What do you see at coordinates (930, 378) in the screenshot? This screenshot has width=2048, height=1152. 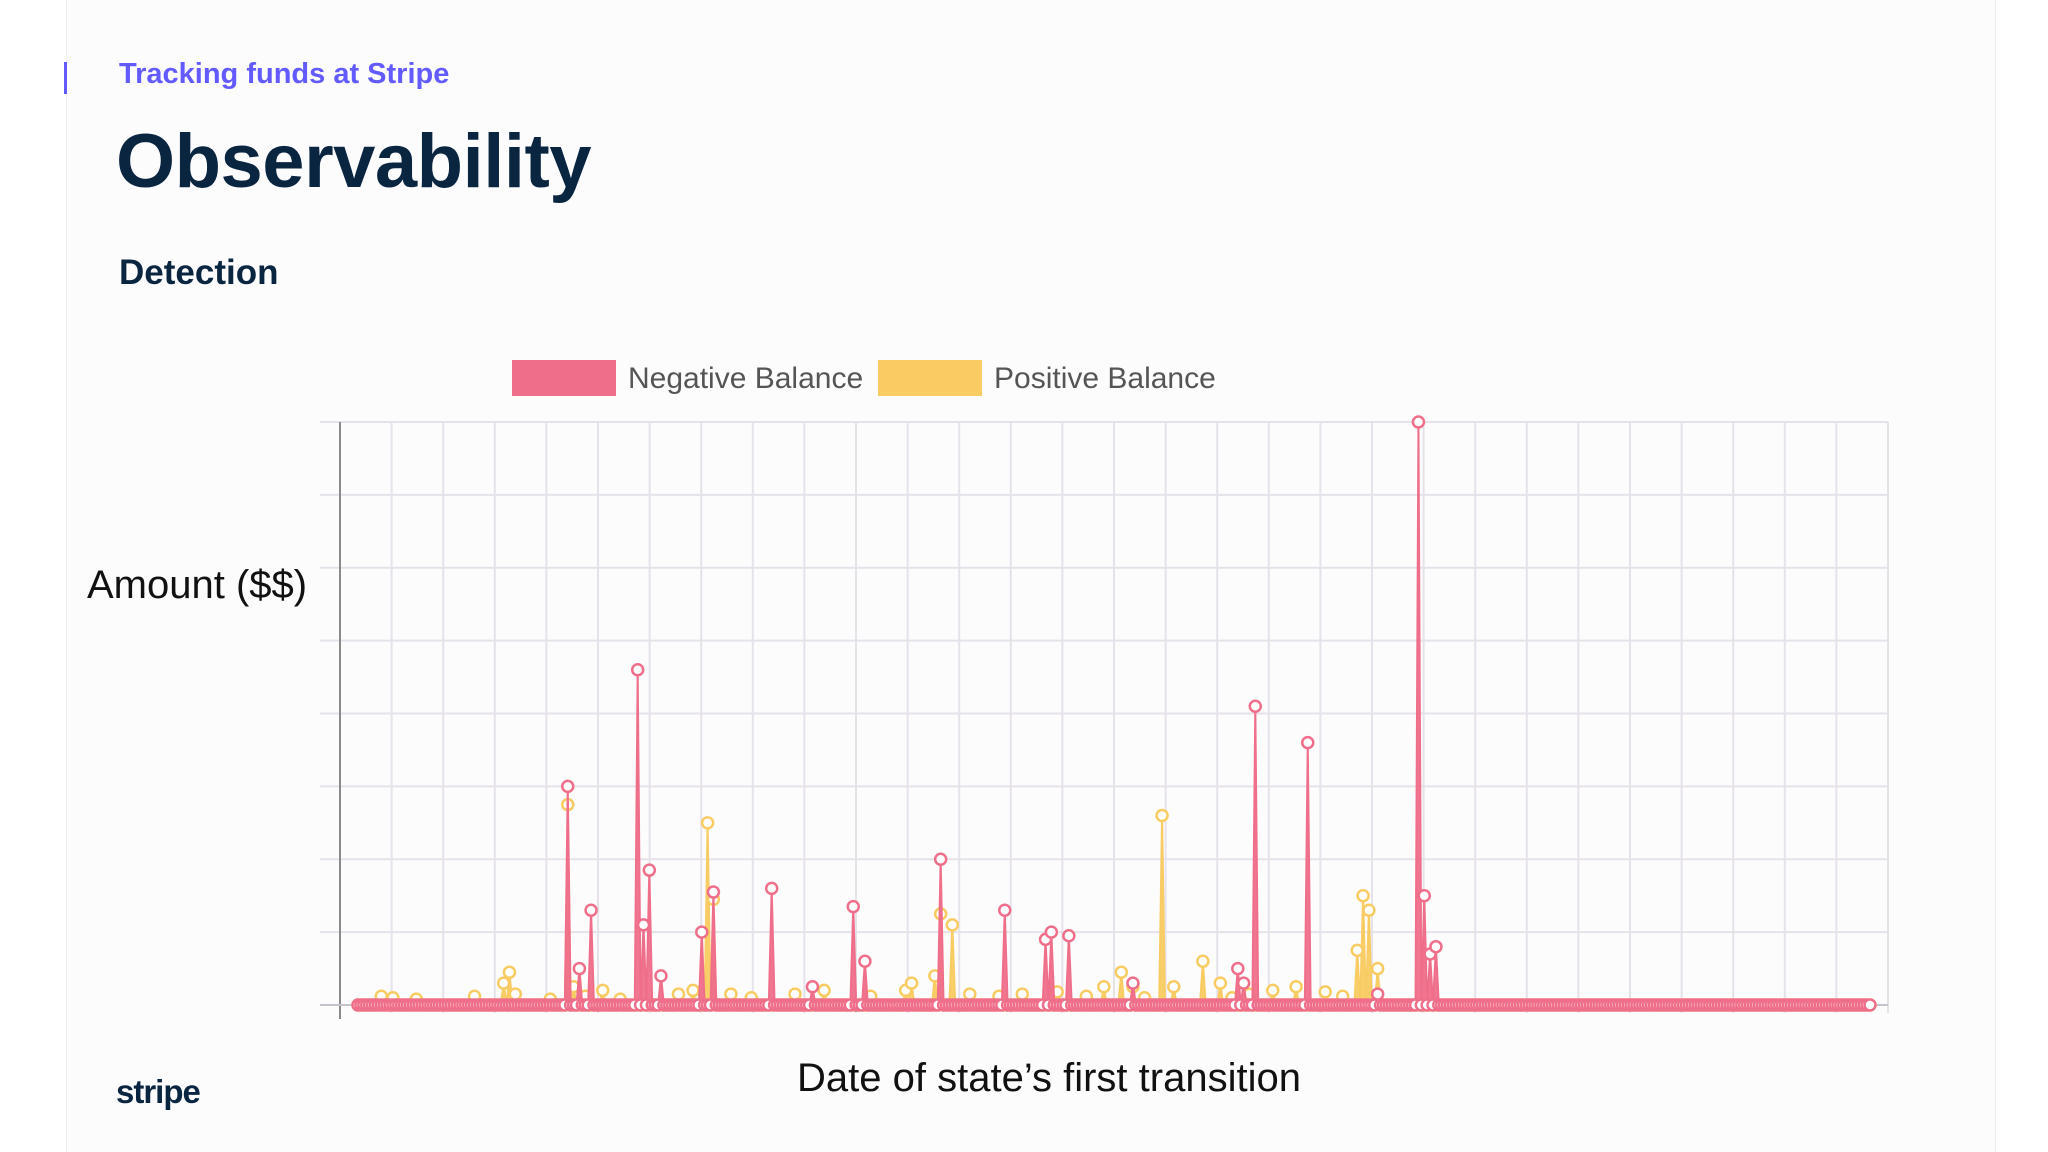 I see `legend-swatch-positive` at bounding box center [930, 378].